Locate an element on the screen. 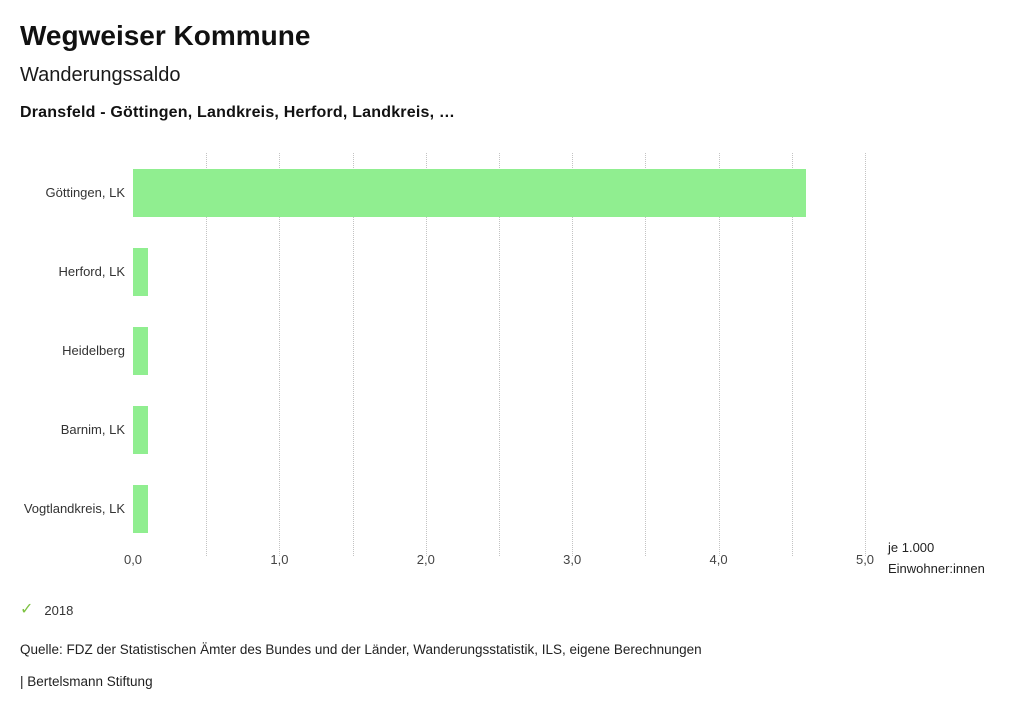 The image size is (1024, 714). category-label: Barnim, LK is located at coordinates (92, 429).